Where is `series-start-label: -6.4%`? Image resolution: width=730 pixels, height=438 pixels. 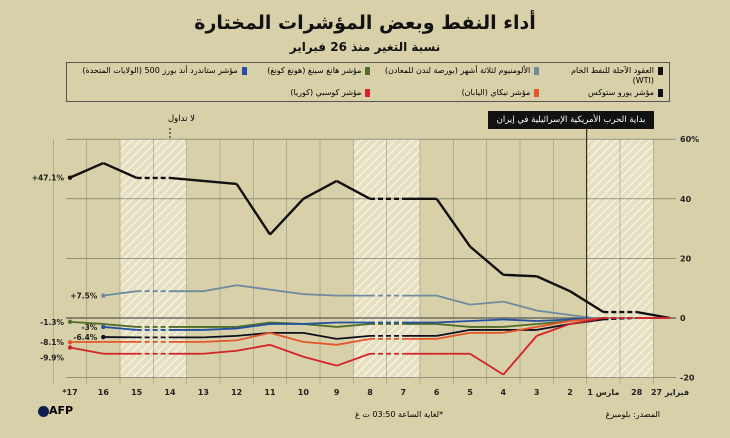
series-start-label: -6.4% is located at coordinates (85, 337).